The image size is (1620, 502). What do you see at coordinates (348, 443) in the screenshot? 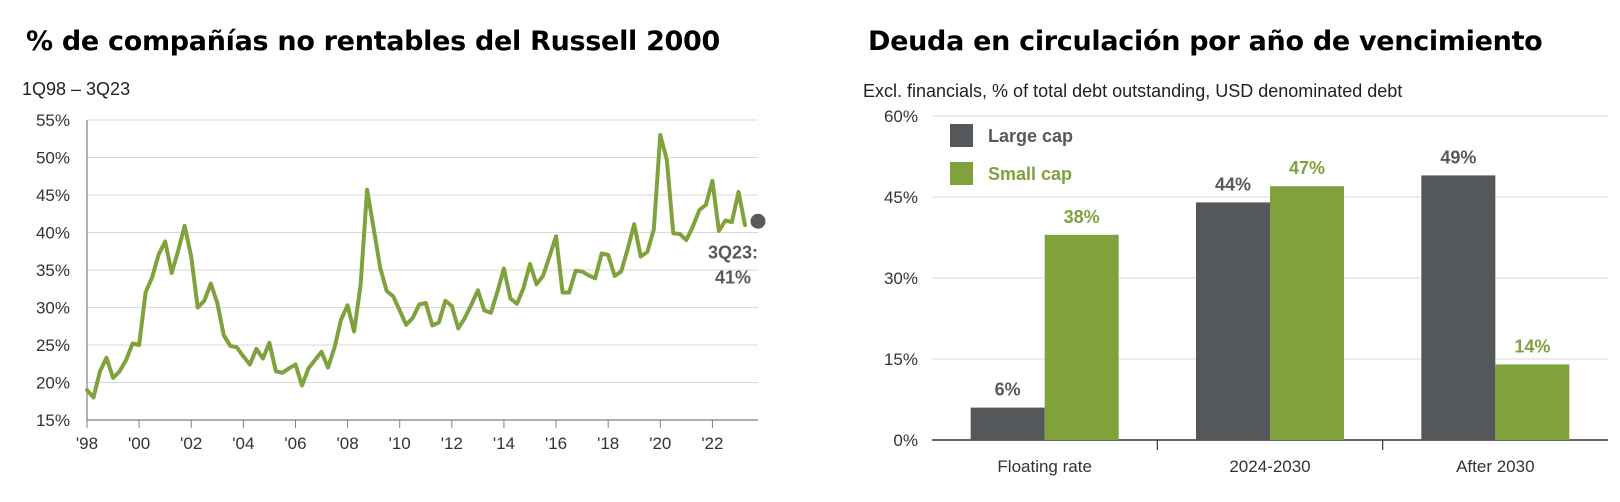
I see `x-tick-label: '08` at bounding box center [348, 443].